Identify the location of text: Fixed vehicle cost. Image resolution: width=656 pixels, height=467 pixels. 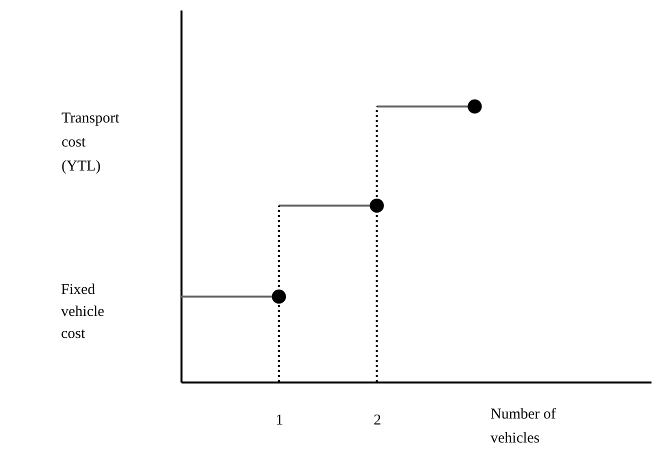
(83, 312).